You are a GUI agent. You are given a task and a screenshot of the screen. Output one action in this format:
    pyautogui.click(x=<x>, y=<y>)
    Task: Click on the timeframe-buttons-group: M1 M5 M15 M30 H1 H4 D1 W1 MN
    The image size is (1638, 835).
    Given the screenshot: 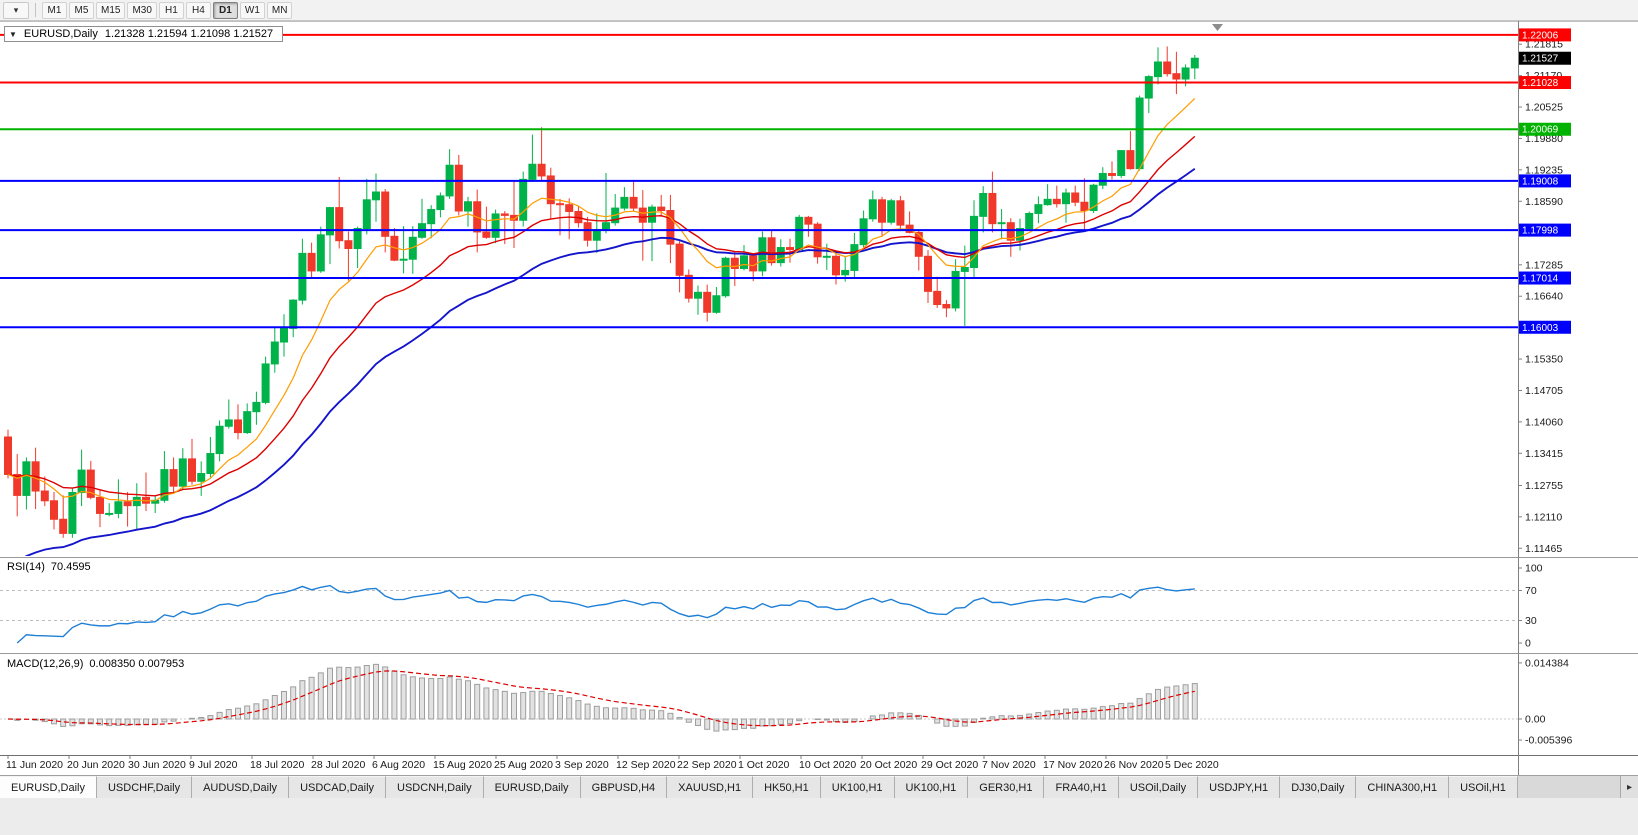 What is the action you would take?
    pyautogui.click(x=167, y=10)
    